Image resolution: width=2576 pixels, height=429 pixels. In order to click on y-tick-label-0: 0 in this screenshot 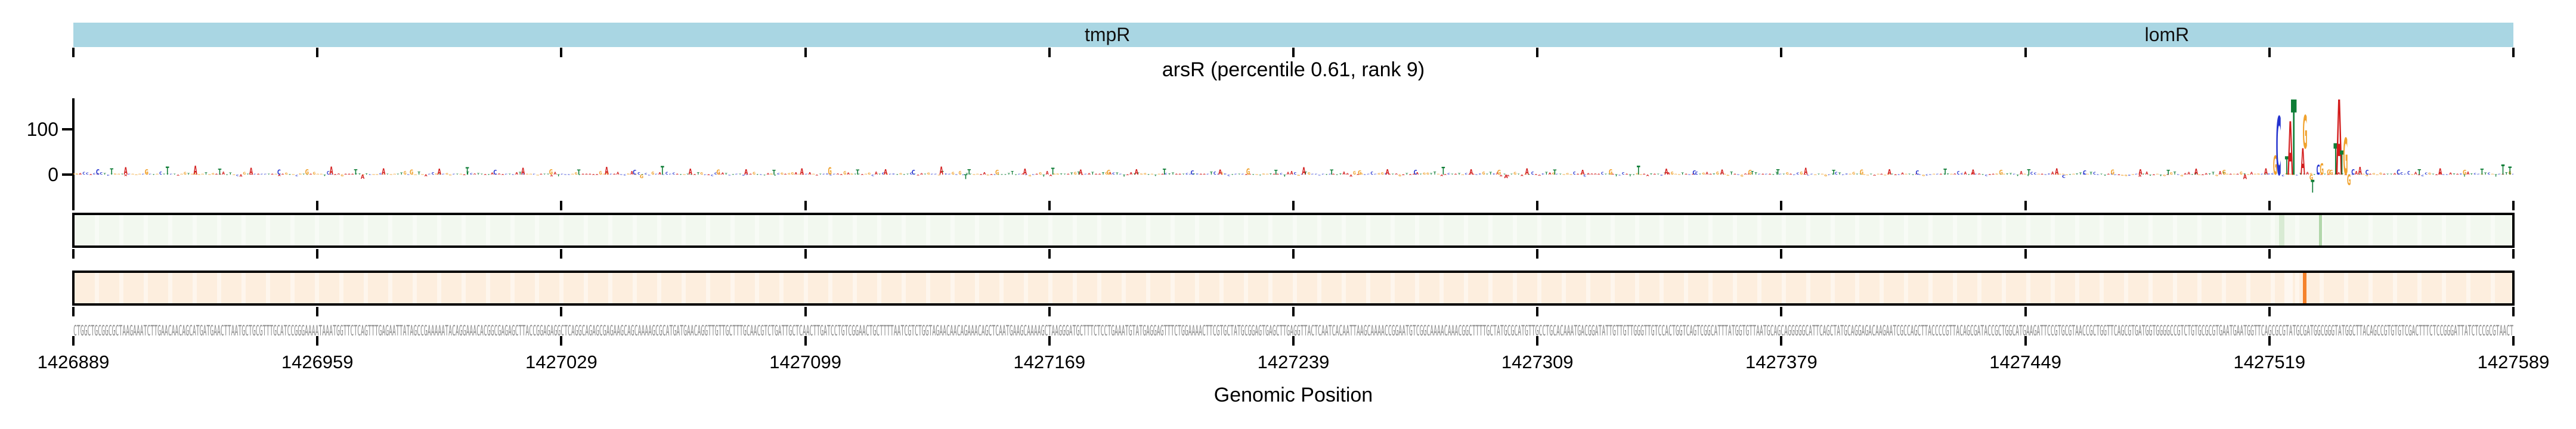, I will do `click(53, 174)`.